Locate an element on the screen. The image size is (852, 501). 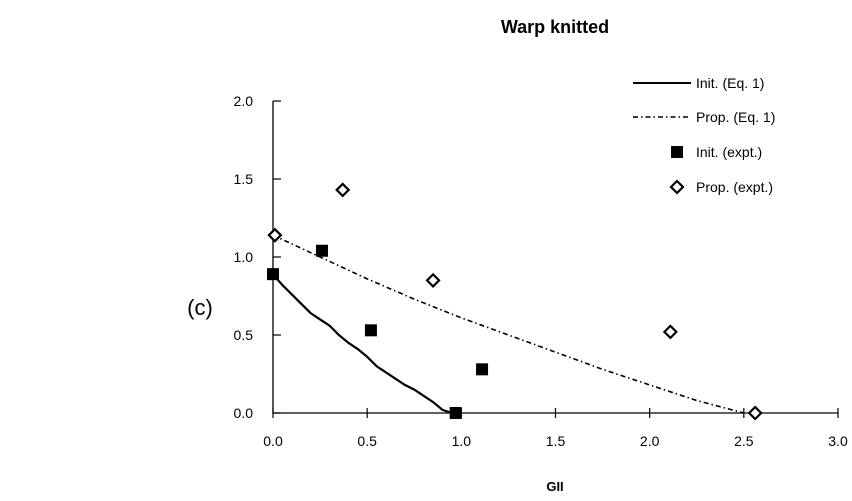
x-tick-label: 0.0 is located at coordinates (273, 441).